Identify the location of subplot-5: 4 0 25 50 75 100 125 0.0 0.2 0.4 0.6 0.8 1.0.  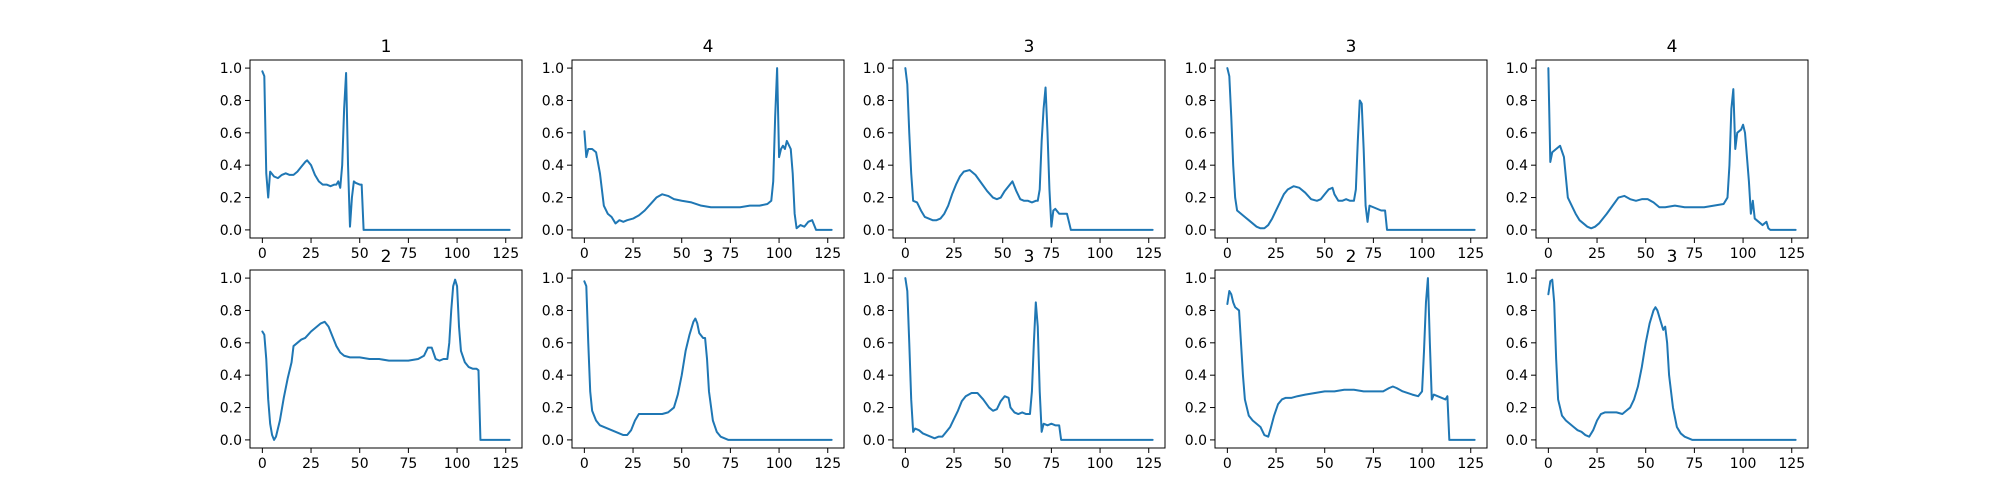
(1657, 149).